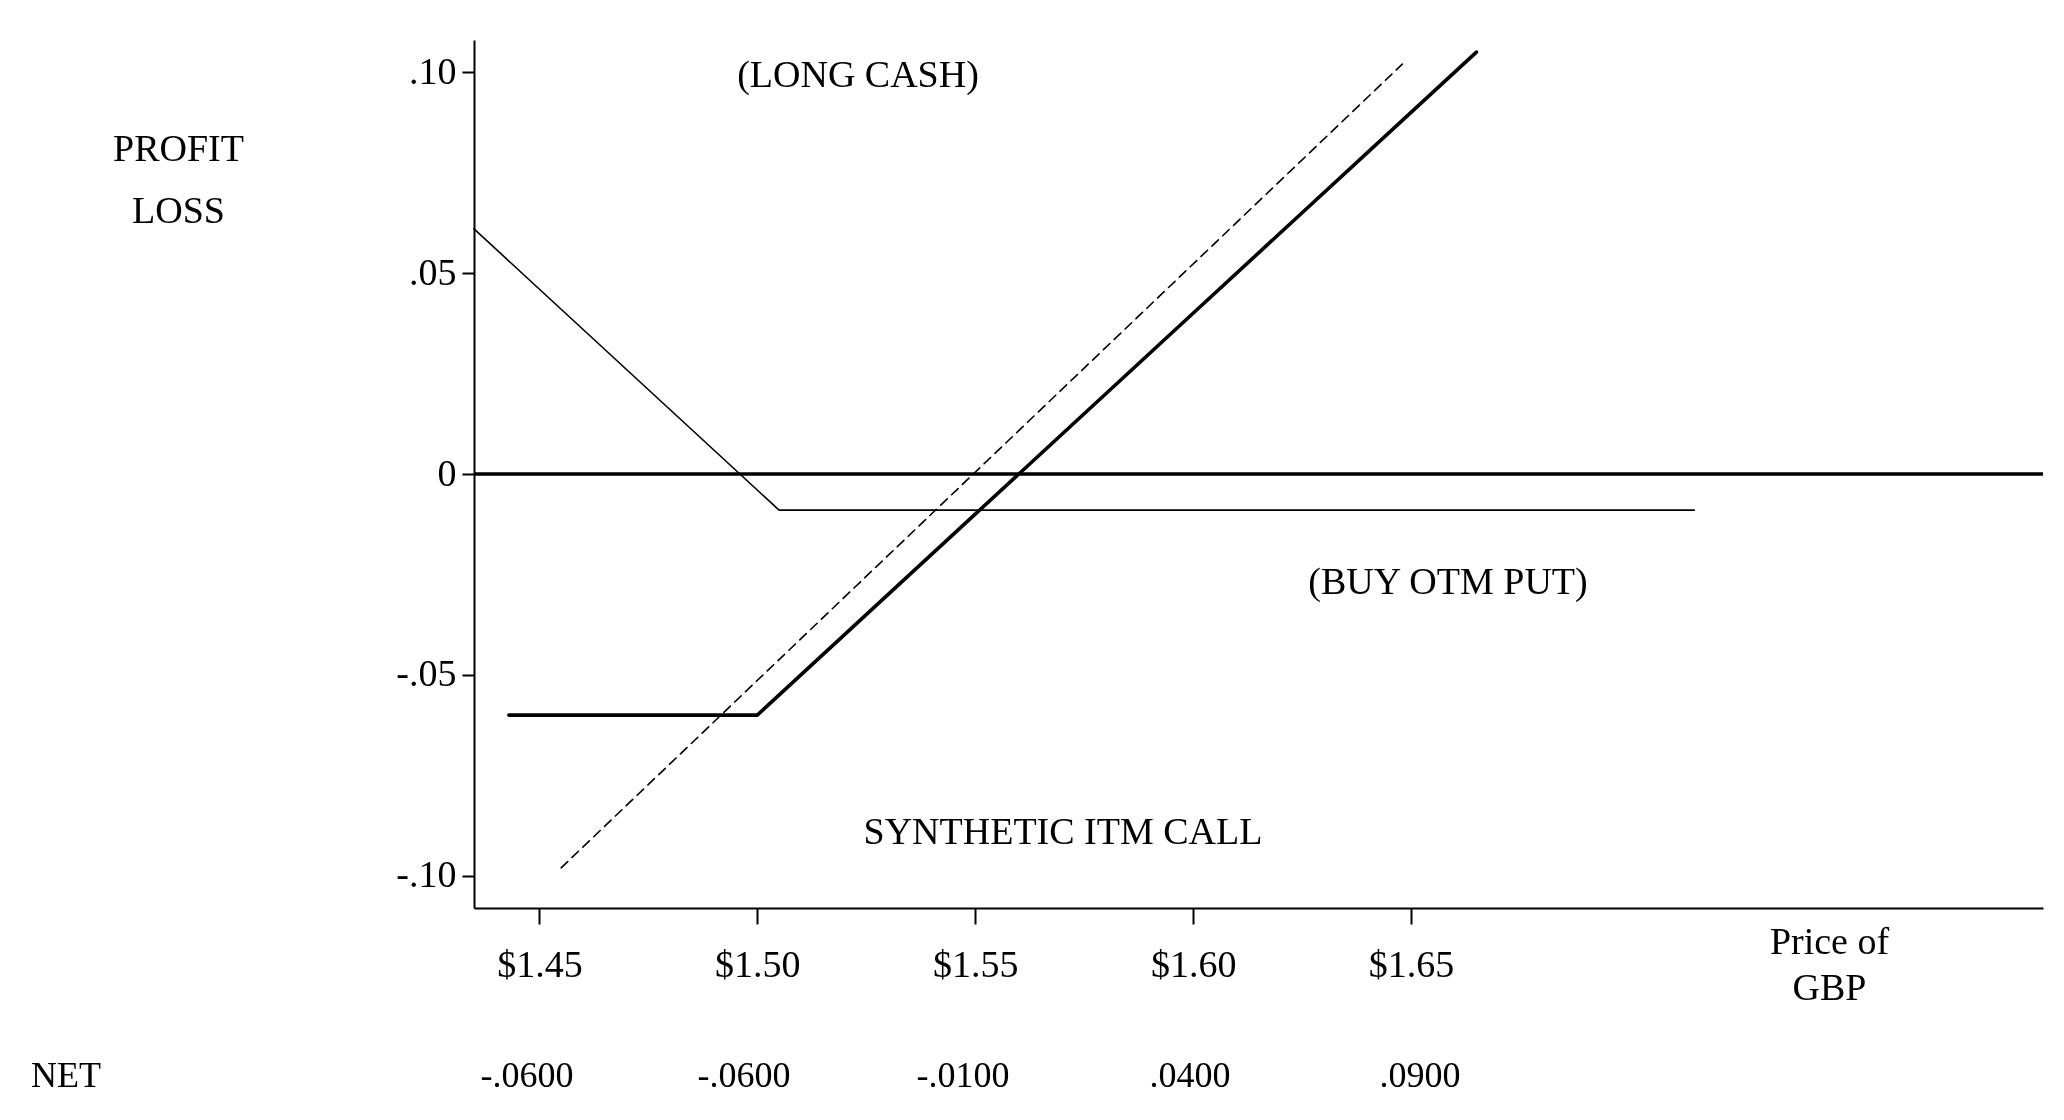 The width and height of the screenshot is (2064, 1120). I want to click on annotation: SYNTHETIC ITM CALL, so click(1063, 831).